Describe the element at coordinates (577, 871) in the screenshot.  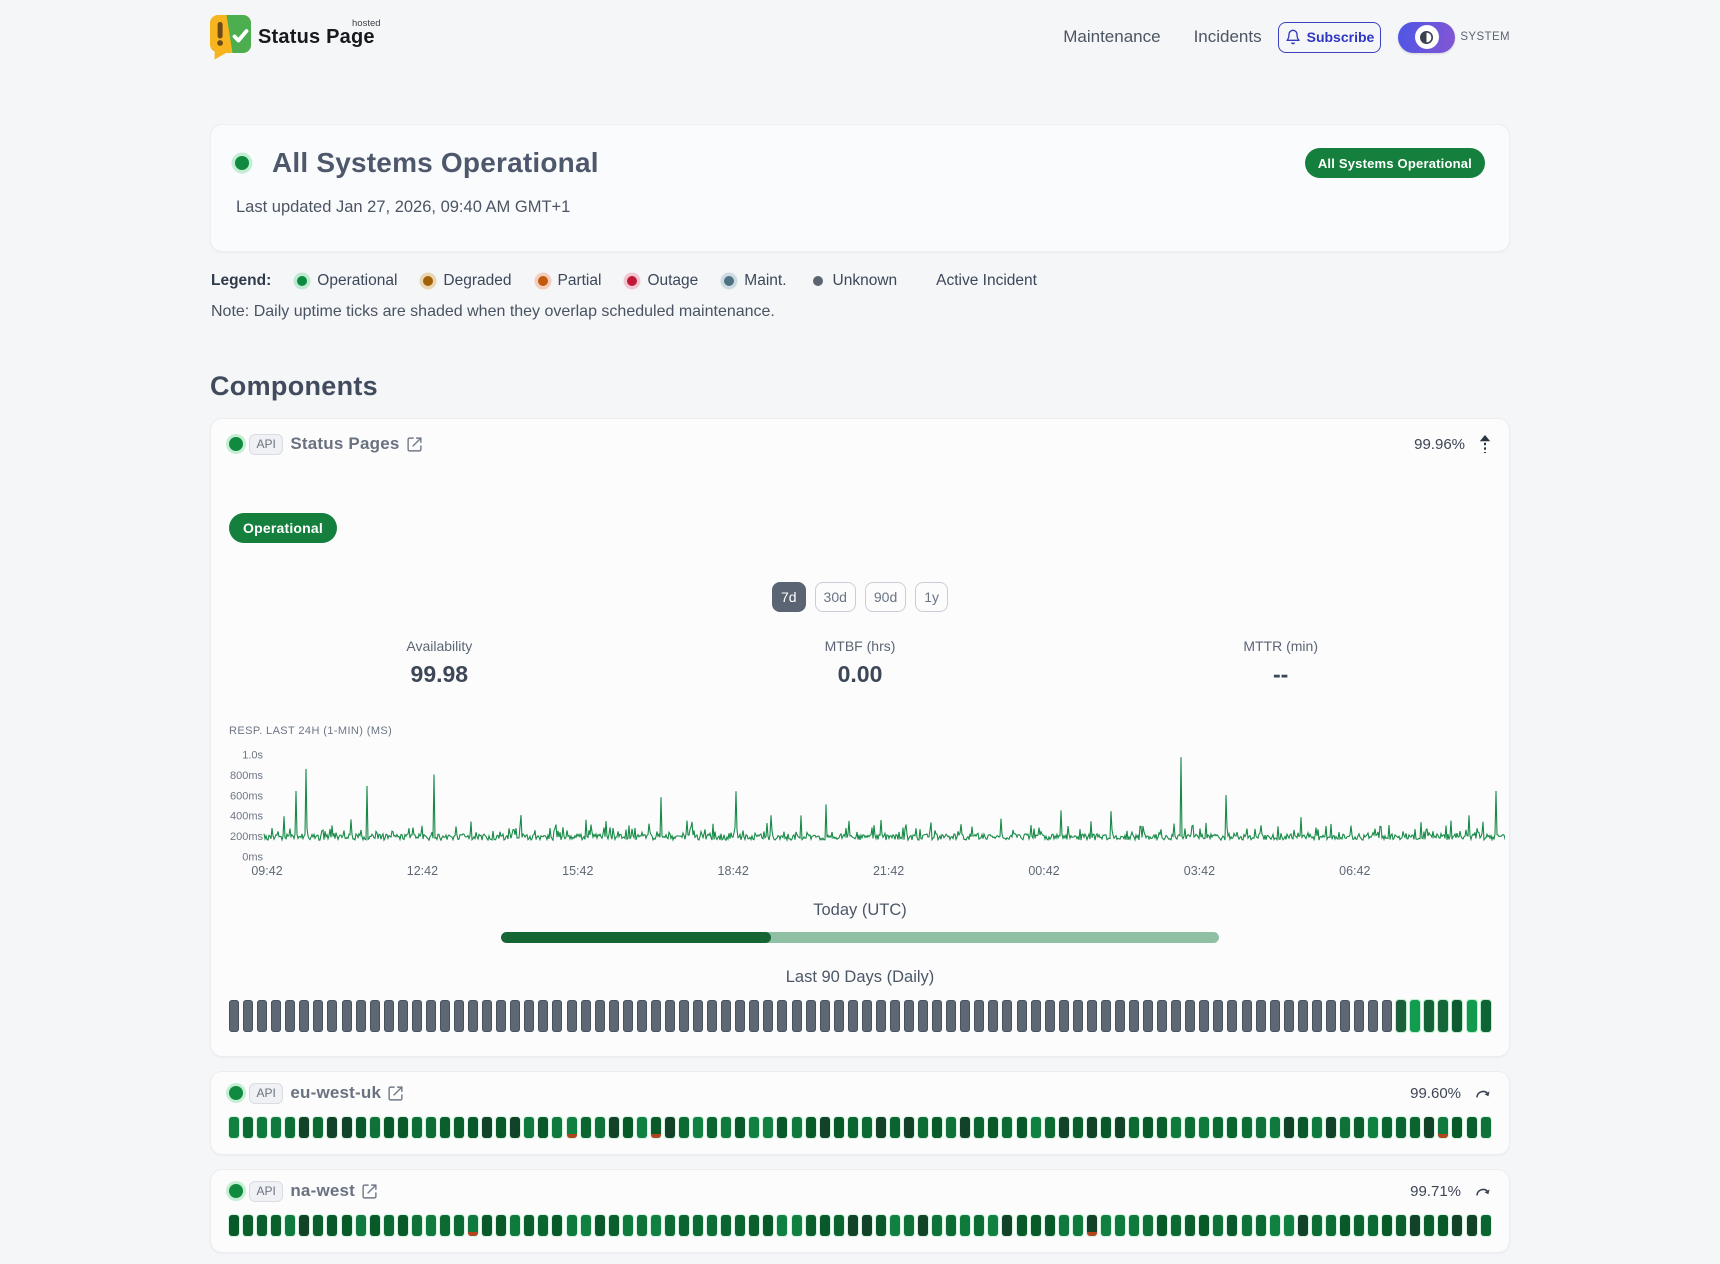
I see `svg-text: 15:42` at that location.